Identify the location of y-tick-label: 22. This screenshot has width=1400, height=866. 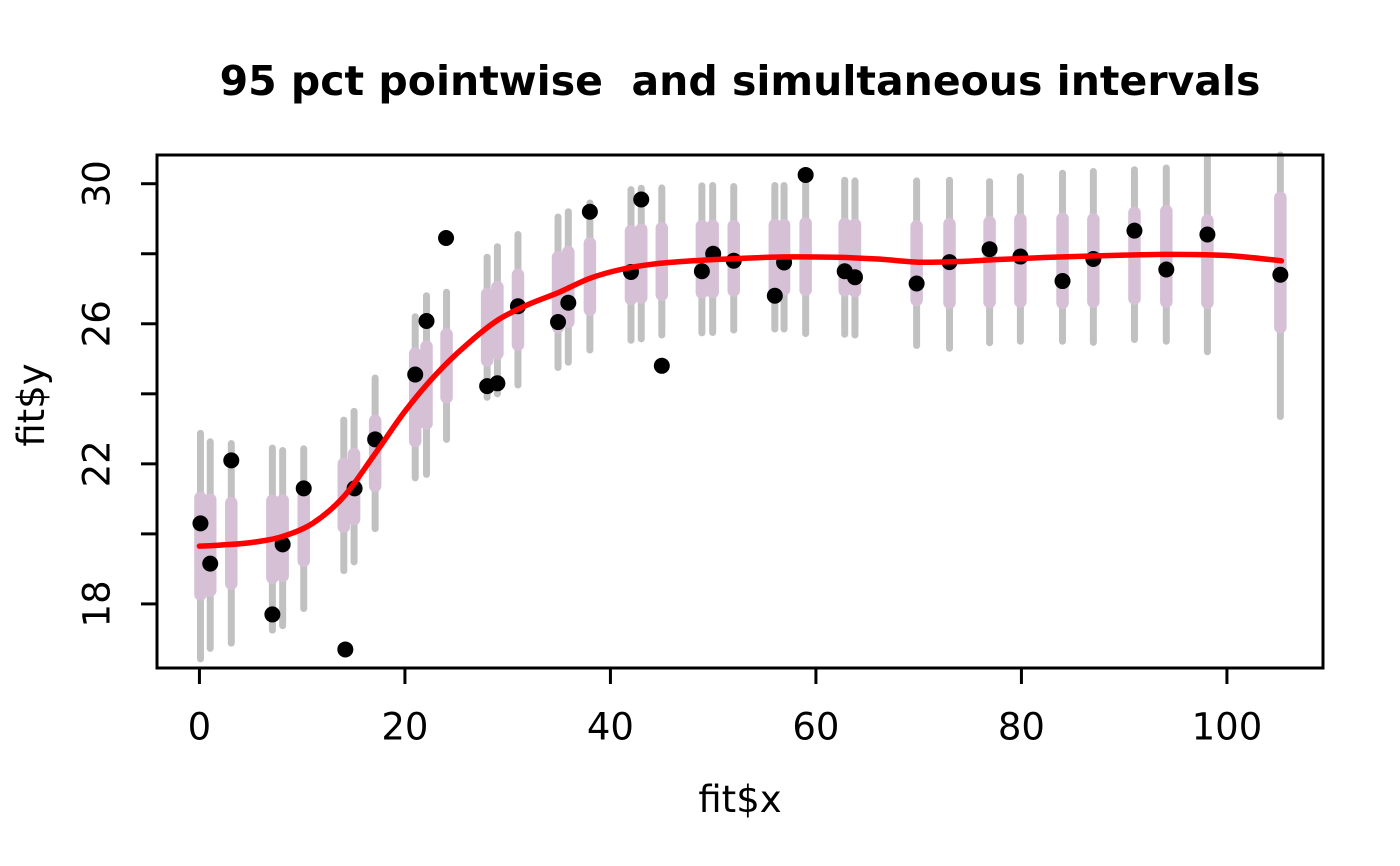
(97, 463).